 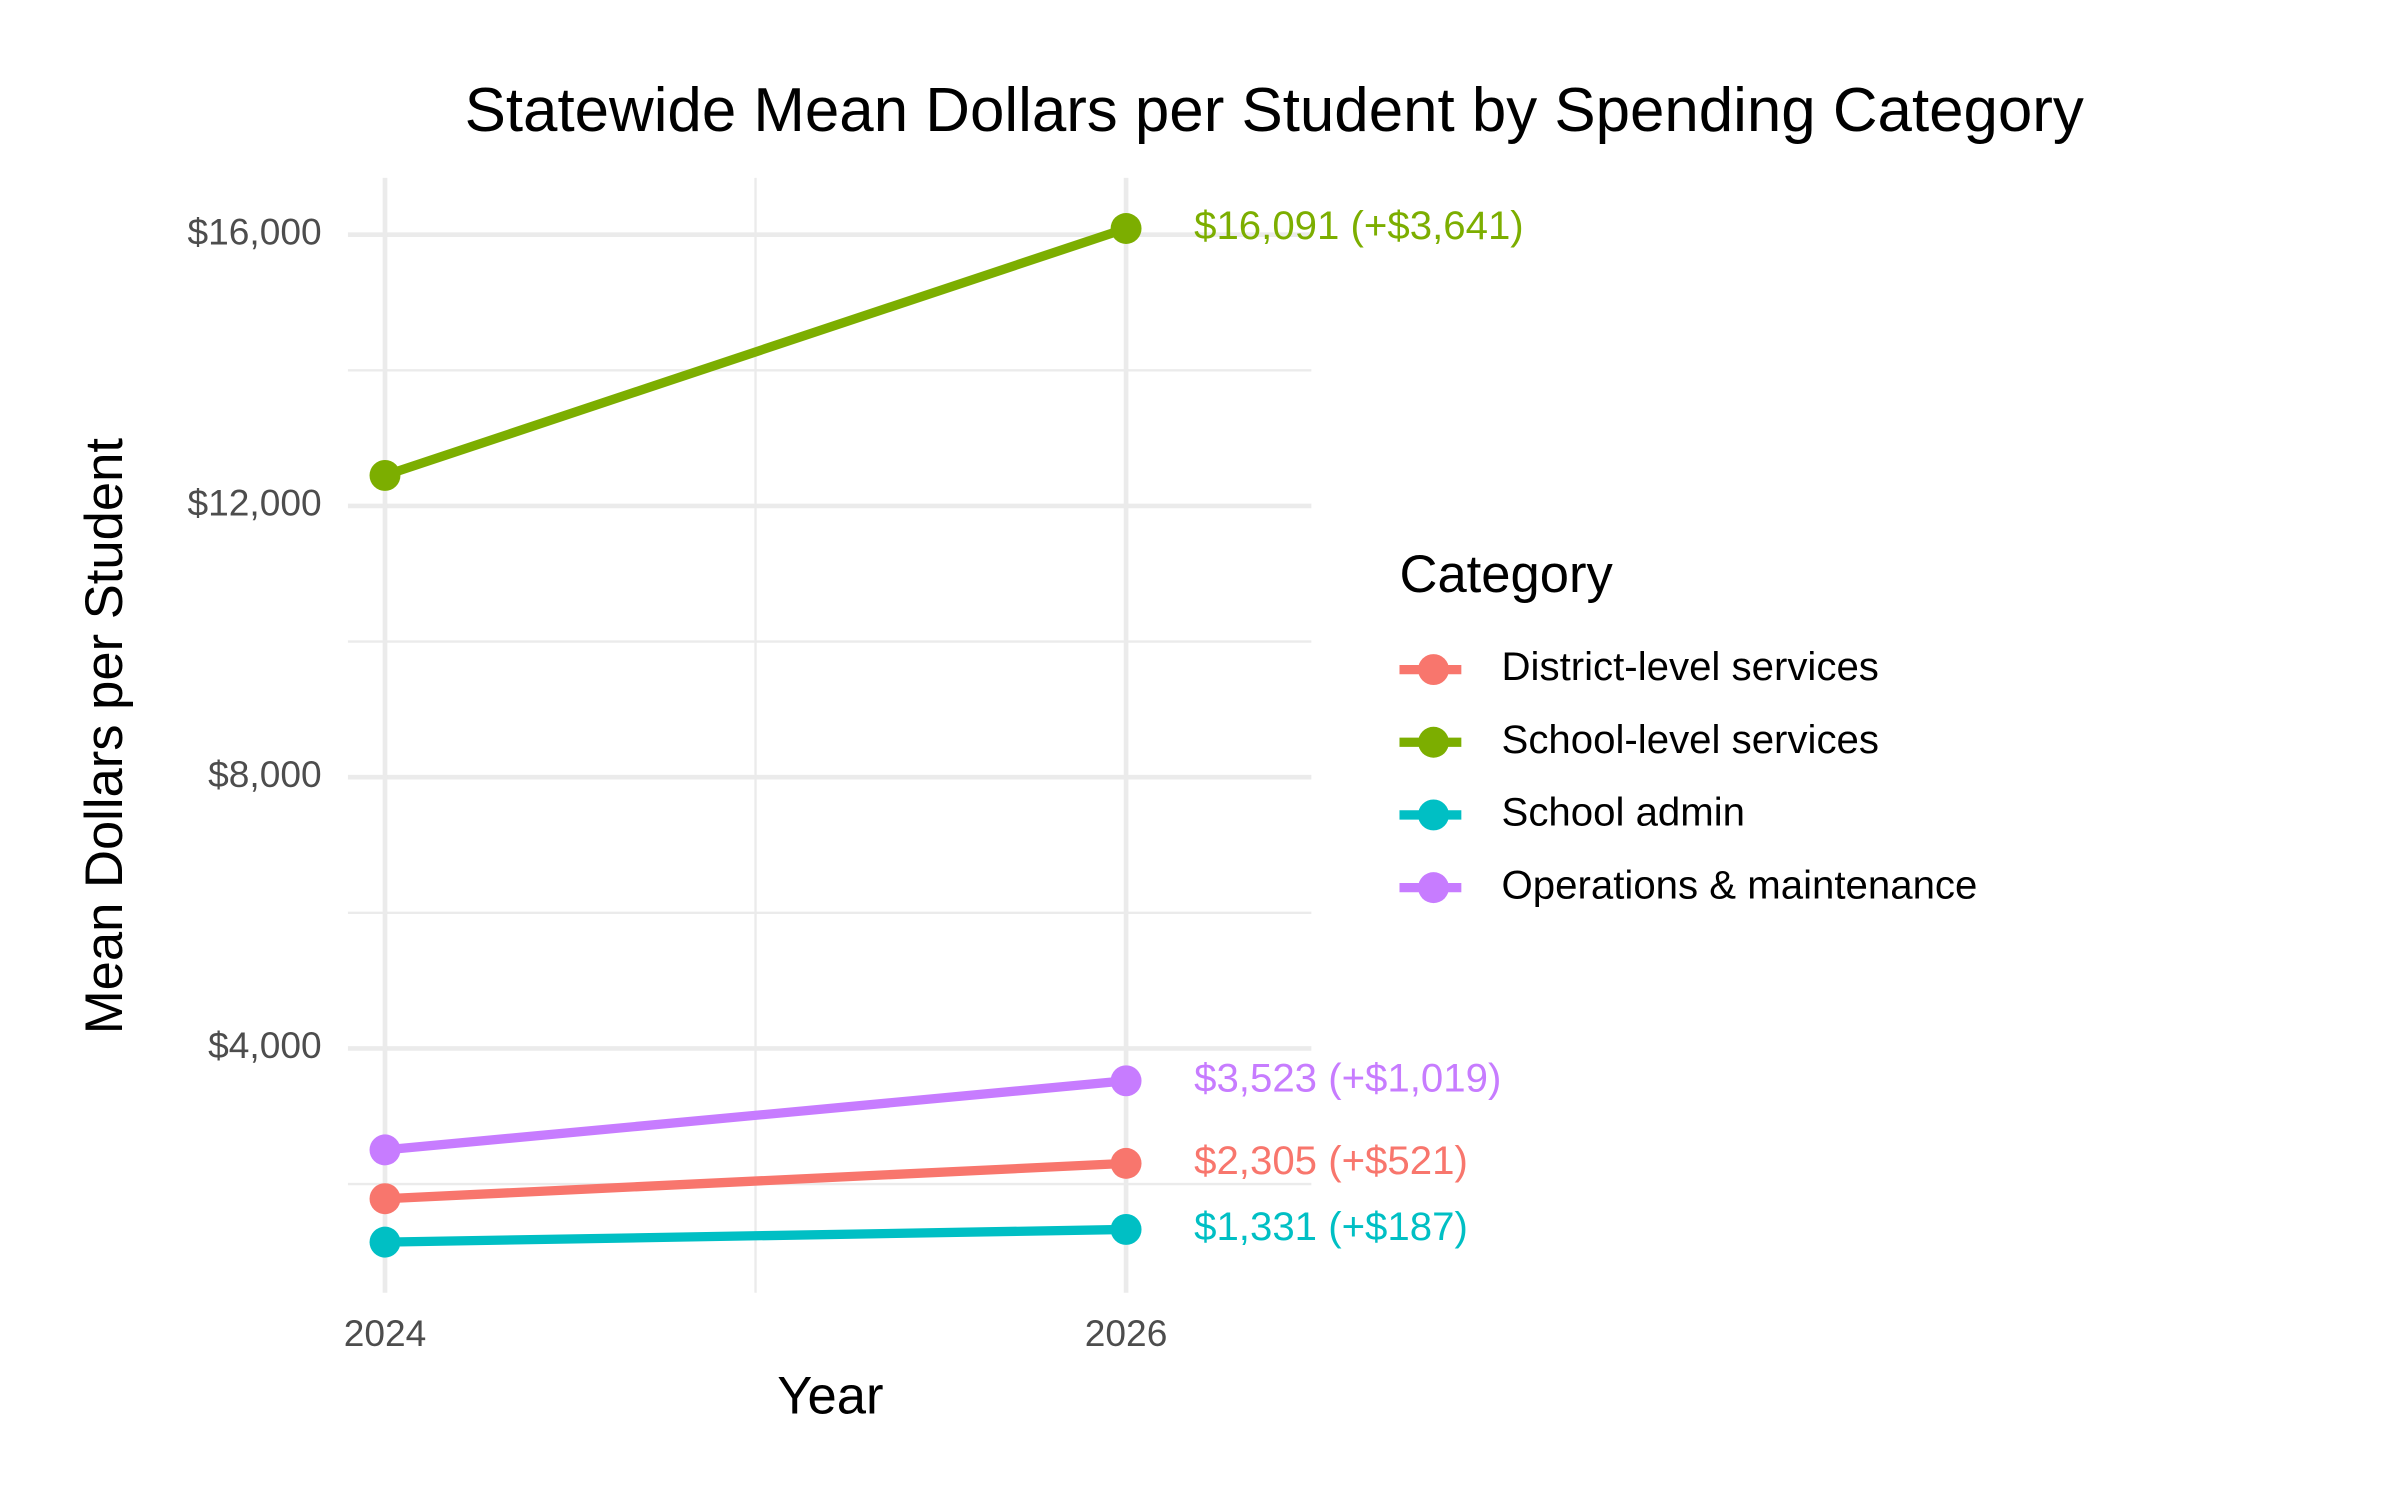 I want to click on y-tick-label: $8,000, so click(x=265, y=774).